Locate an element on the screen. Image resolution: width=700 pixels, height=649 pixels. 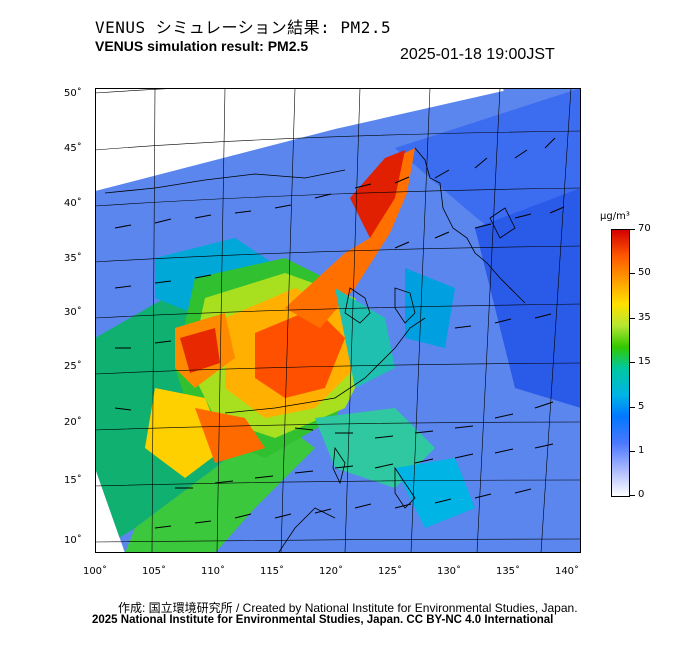
lon-label-130: 130˚ is located at coordinates (449, 571).